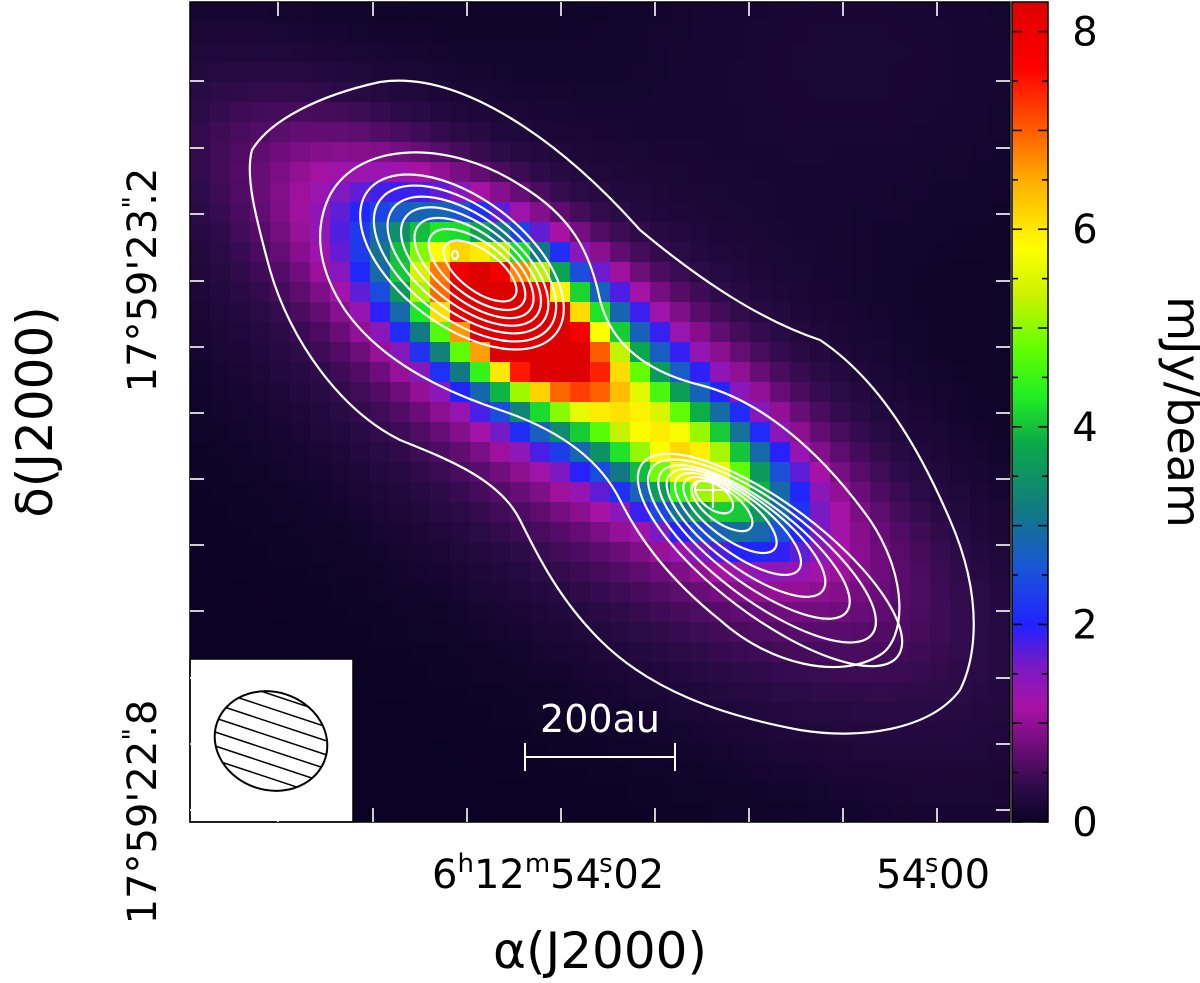 Image resolution: width=1200 pixels, height=983 pixels. What do you see at coordinates (480, 271) in the screenshot?
I see `contour-ne-level` at bounding box center [480, 271].